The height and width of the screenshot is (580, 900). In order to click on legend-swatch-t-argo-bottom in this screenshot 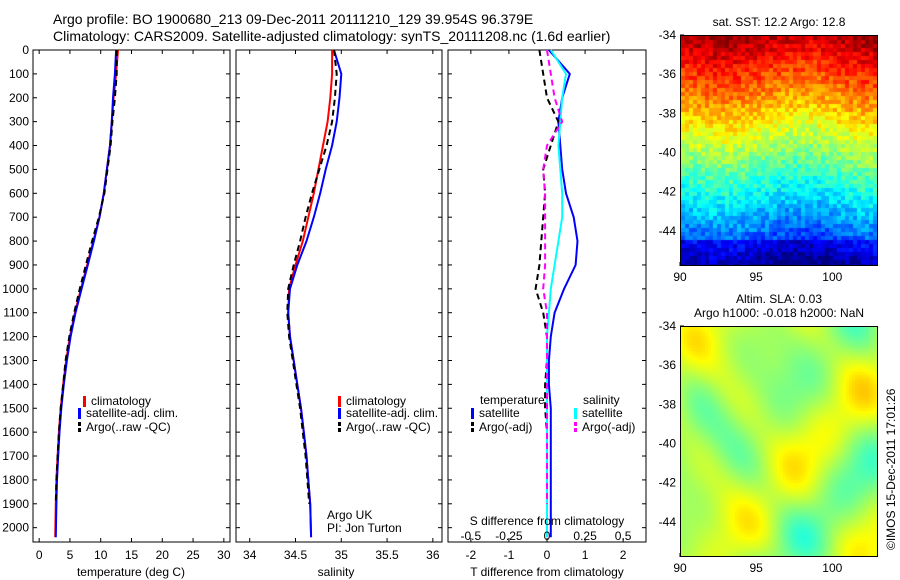, I will do `click(472, 430)`.